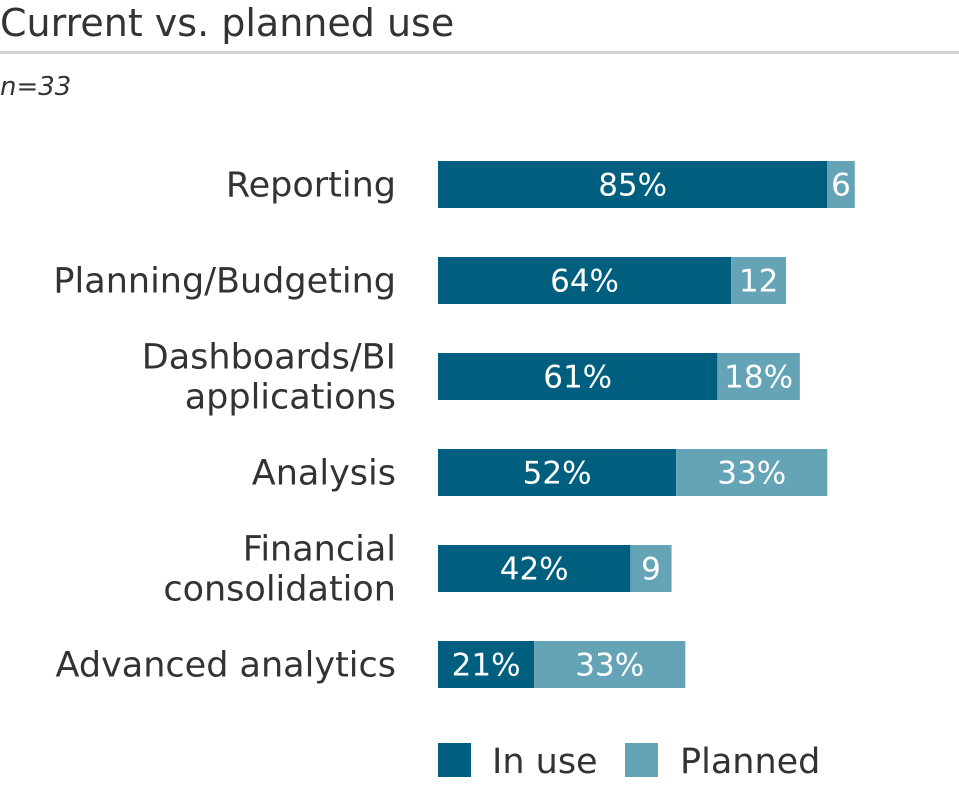 Image resolution: width=959 pixels, height=785 pixels. I want to click on category-label: applications, so click(290, 398).